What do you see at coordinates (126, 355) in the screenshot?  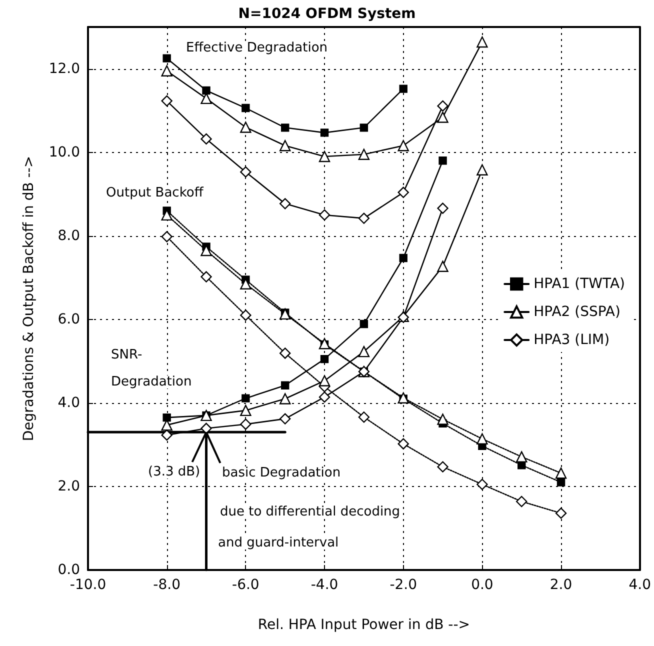 I see `annotation: SNR-` at bounding box center [126, 355].